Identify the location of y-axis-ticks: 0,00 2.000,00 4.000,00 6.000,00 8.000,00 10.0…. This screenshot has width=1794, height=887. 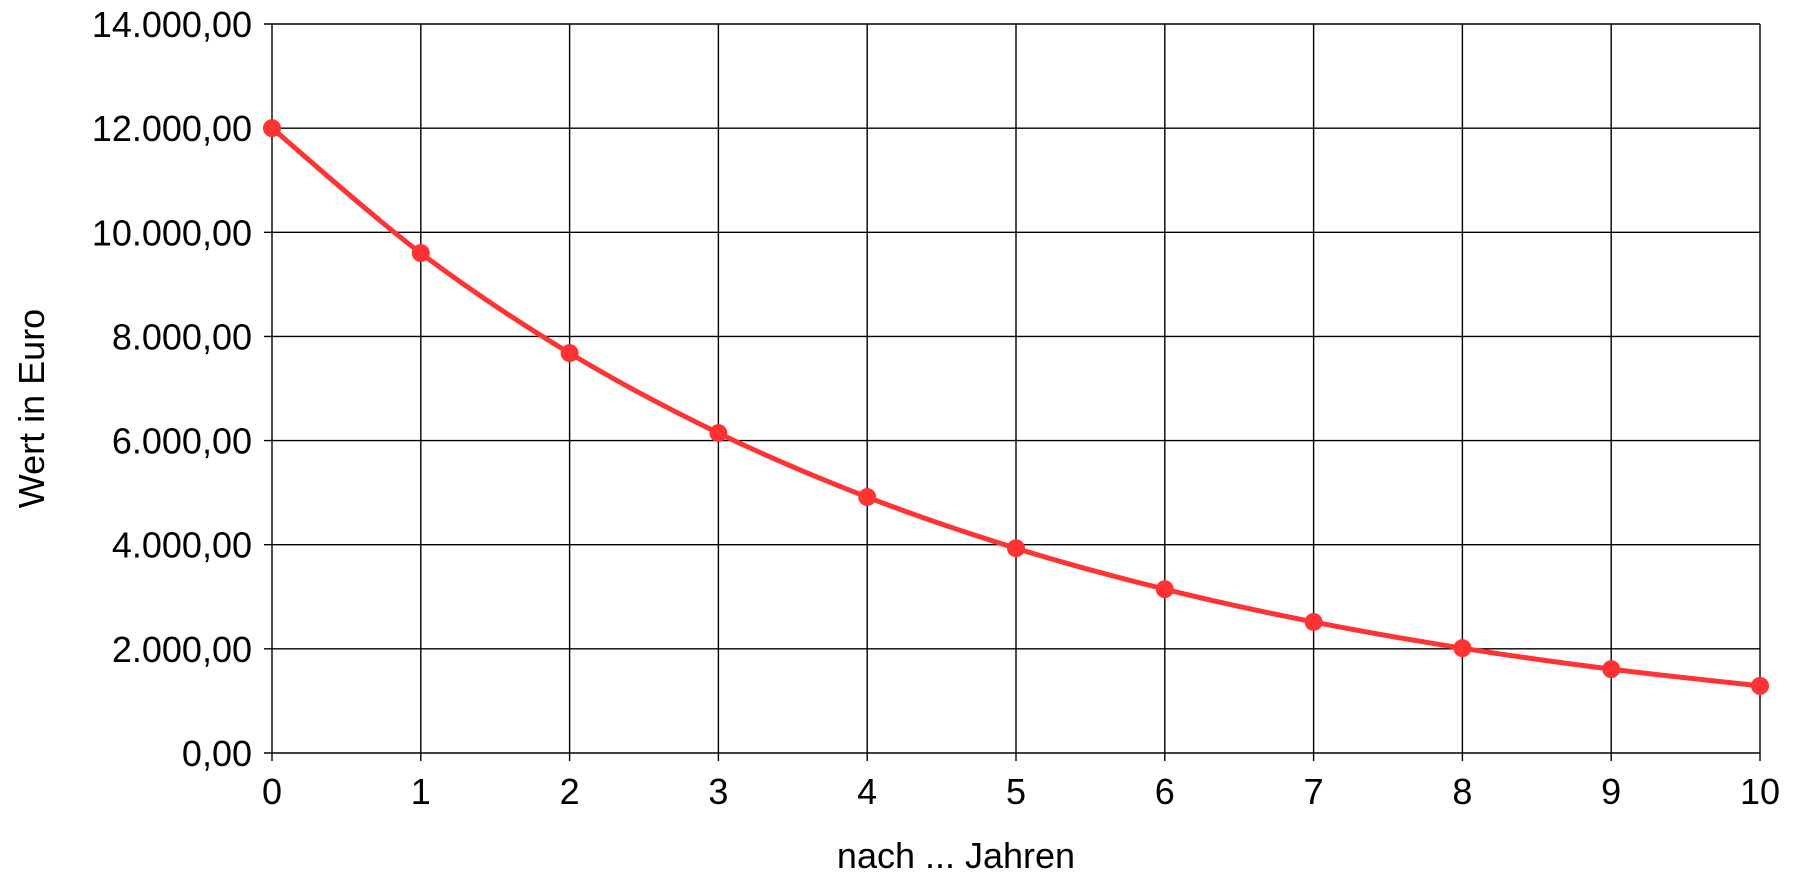
(172, 389).